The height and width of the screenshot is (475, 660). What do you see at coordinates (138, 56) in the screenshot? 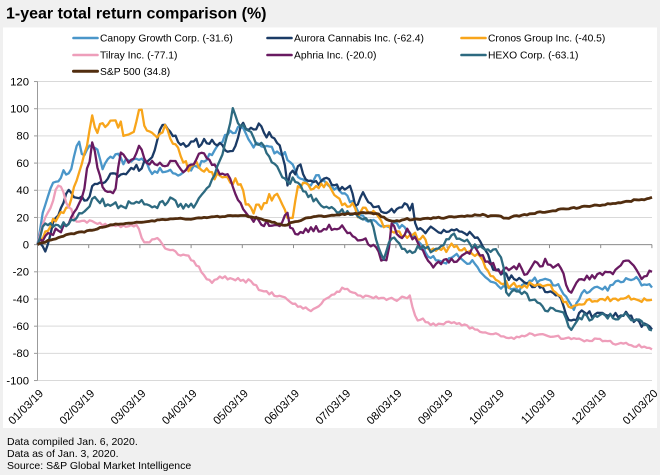
I see `svg-text: Tilray Inc. (-77.1)` at bounding box center [138, 56].